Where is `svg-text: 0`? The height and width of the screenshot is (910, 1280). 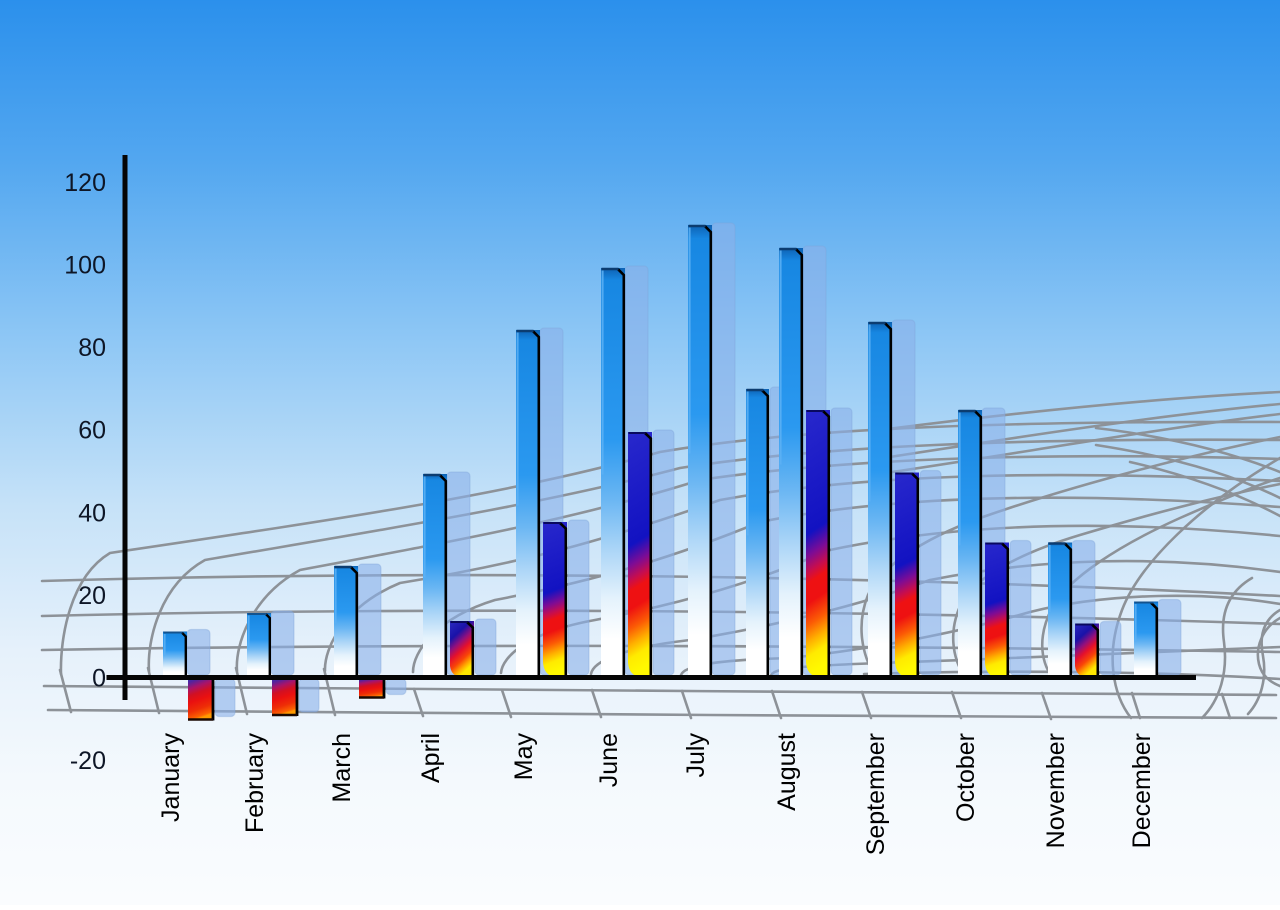 svg-text: 0 is located at coordinates (99, 678).